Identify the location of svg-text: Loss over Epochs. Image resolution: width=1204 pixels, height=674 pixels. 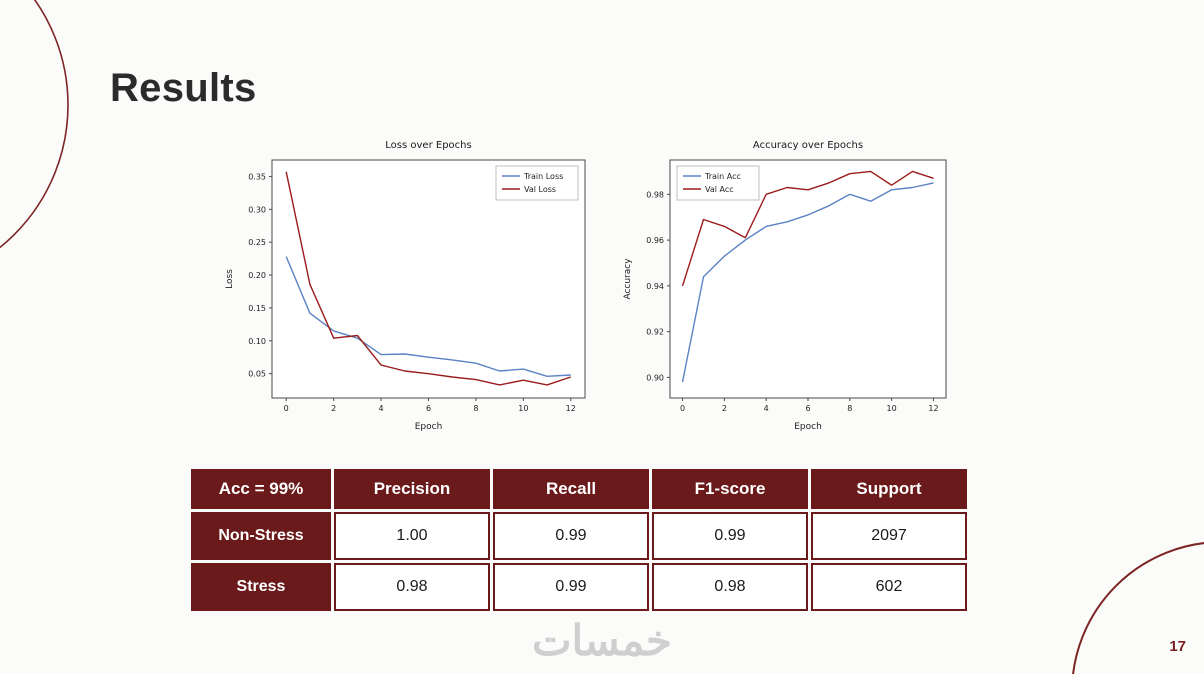
(428, 145).